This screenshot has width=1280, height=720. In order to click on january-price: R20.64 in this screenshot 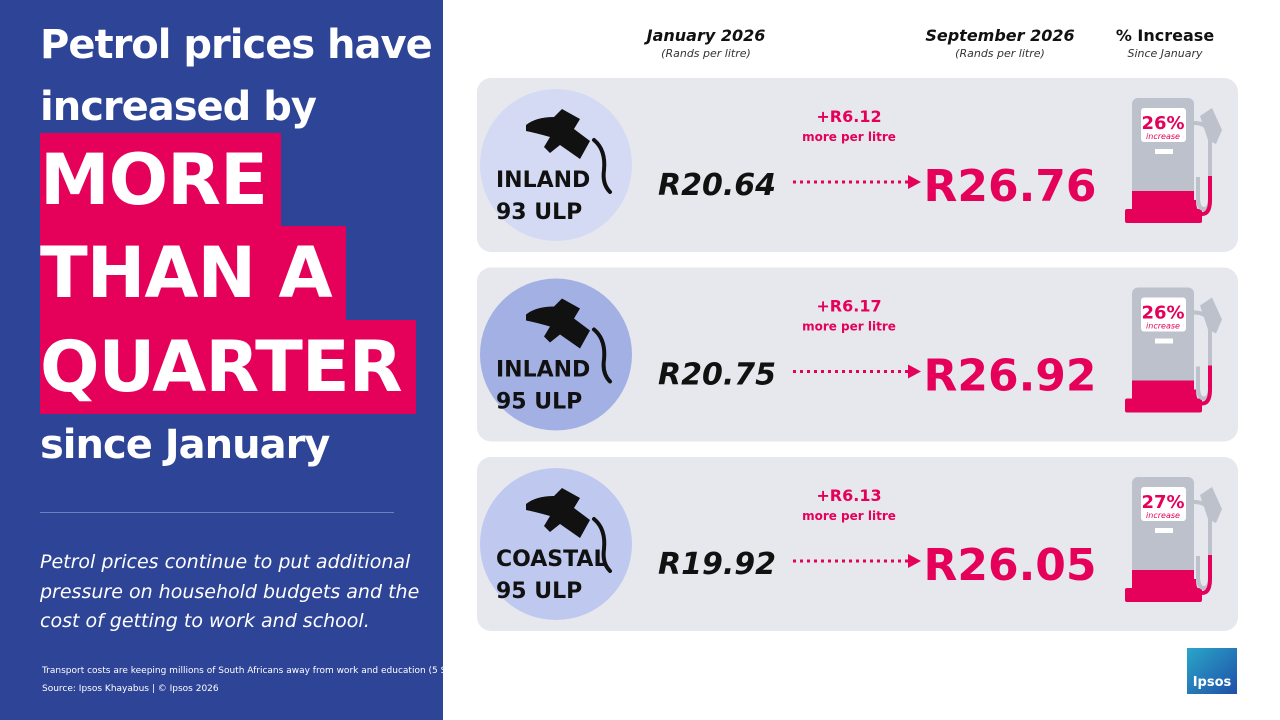, I will do `click(717, 185)`.